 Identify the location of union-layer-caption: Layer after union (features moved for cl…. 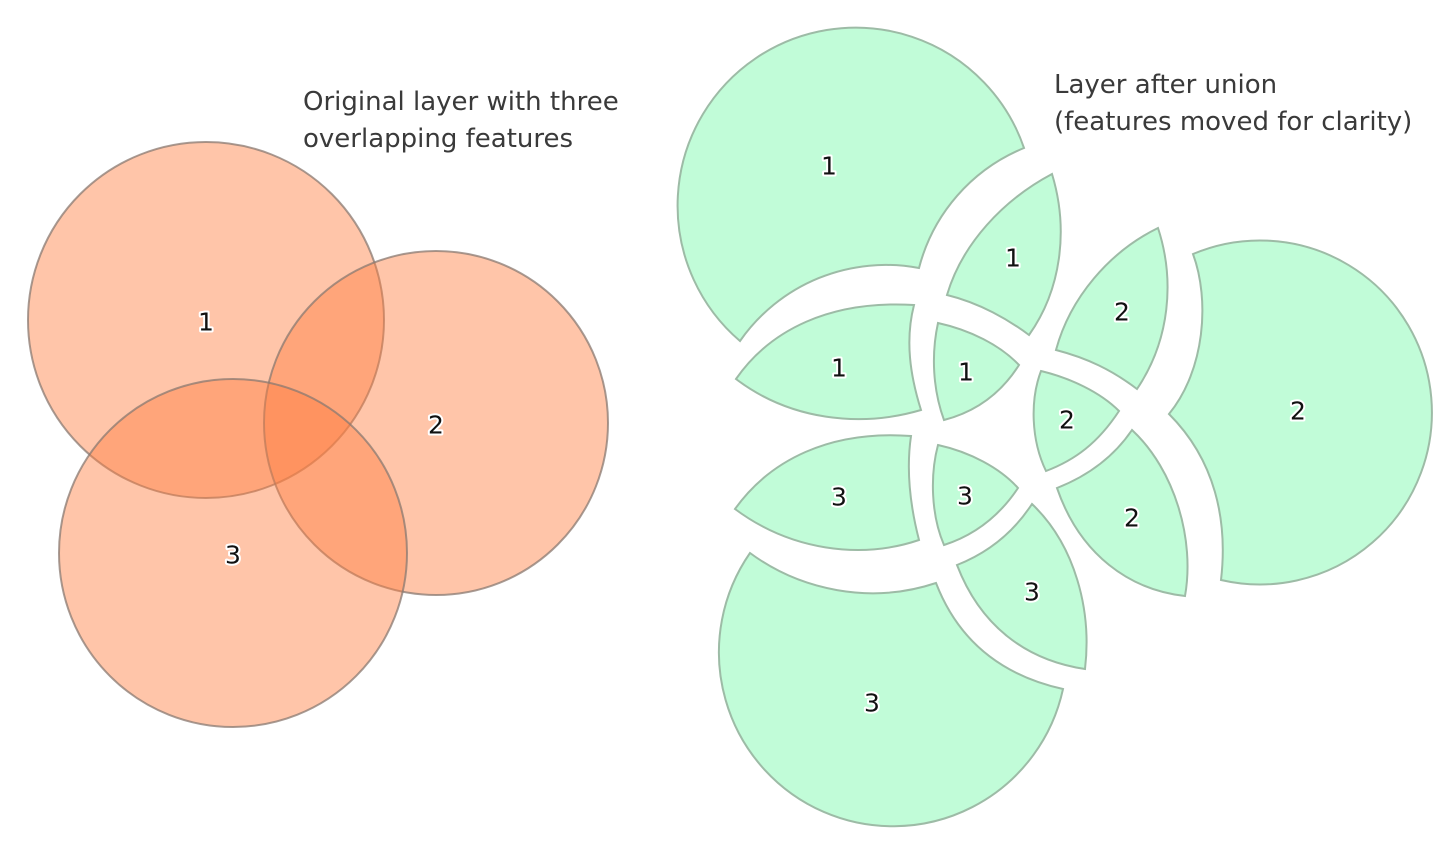
(1233, 104).